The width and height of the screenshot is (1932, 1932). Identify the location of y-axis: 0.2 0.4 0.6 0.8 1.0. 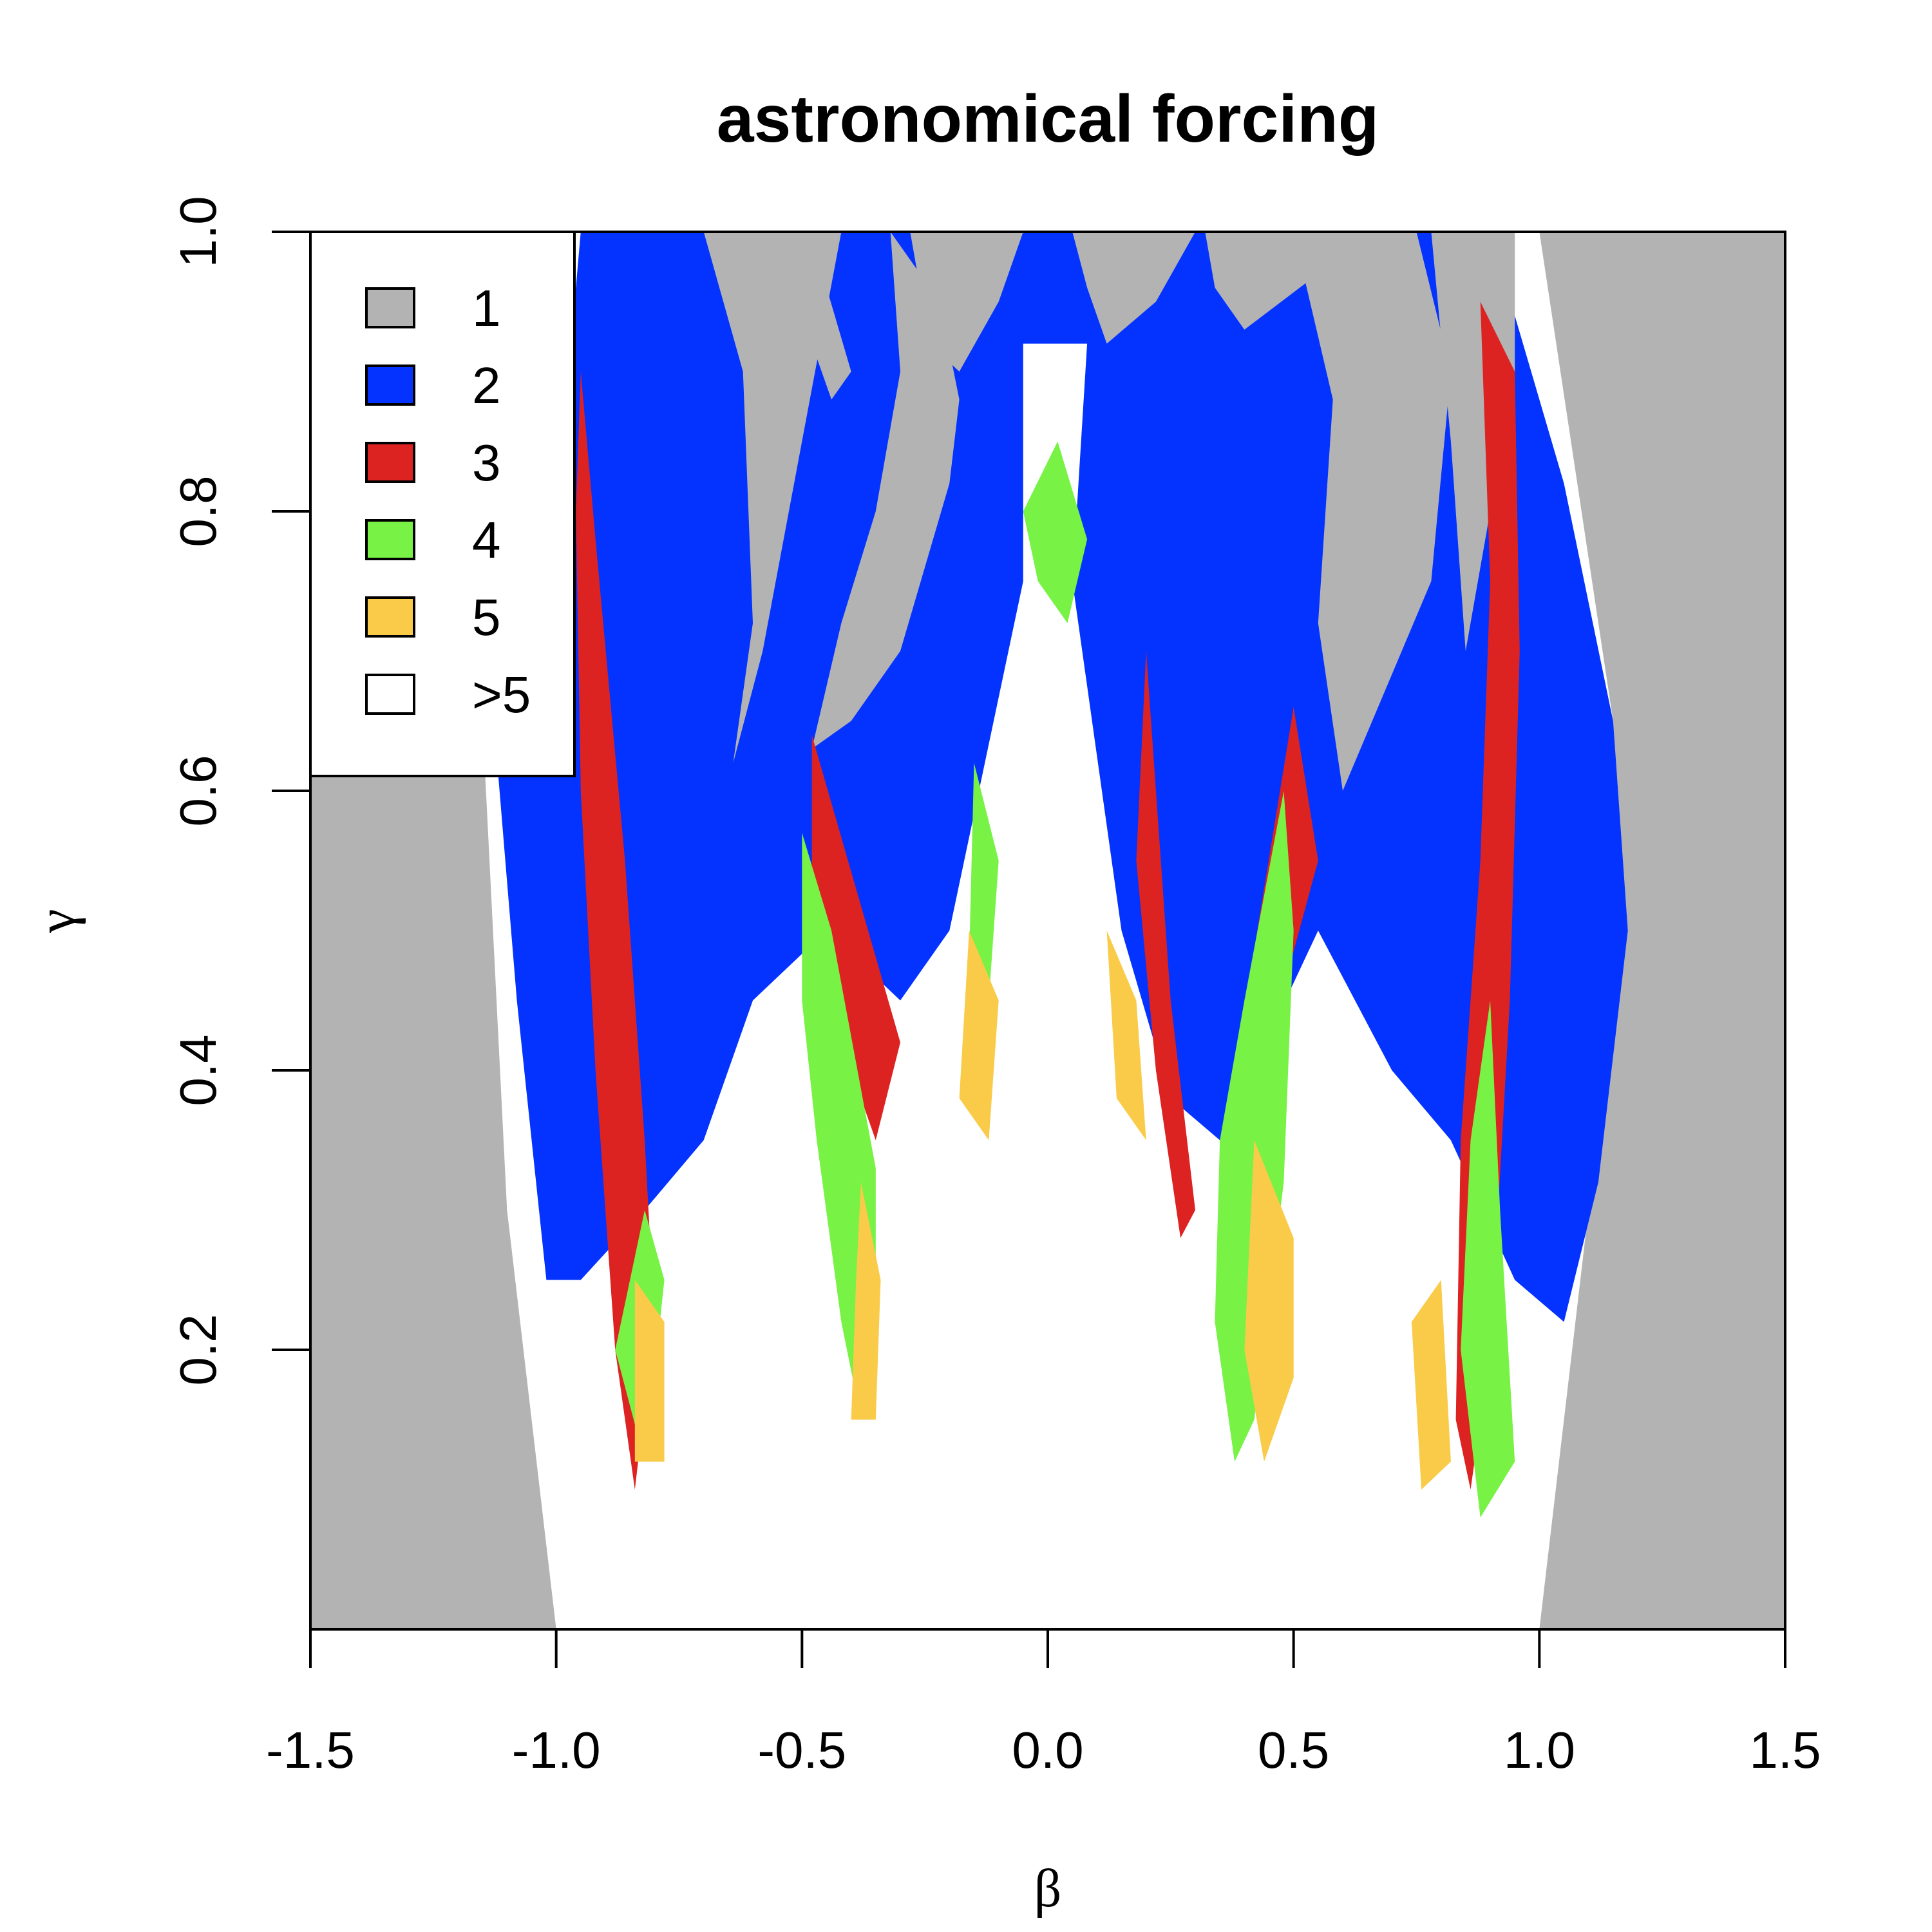
(240, 791).